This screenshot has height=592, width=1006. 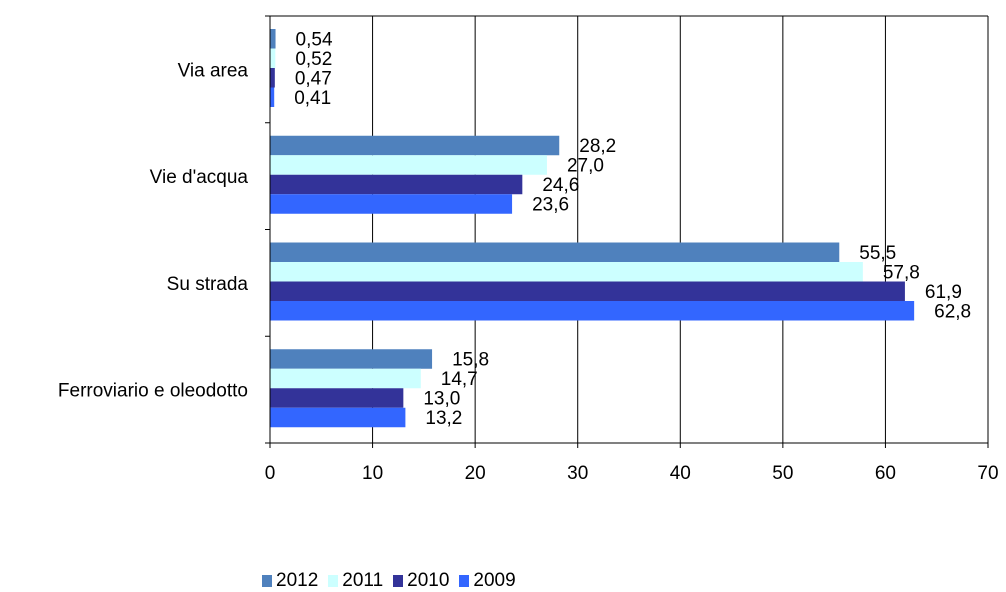 What do you see at coordinates (585, 166) in the screenshot?
I see `data-label: 27,0` at bounding box center [585, 166].